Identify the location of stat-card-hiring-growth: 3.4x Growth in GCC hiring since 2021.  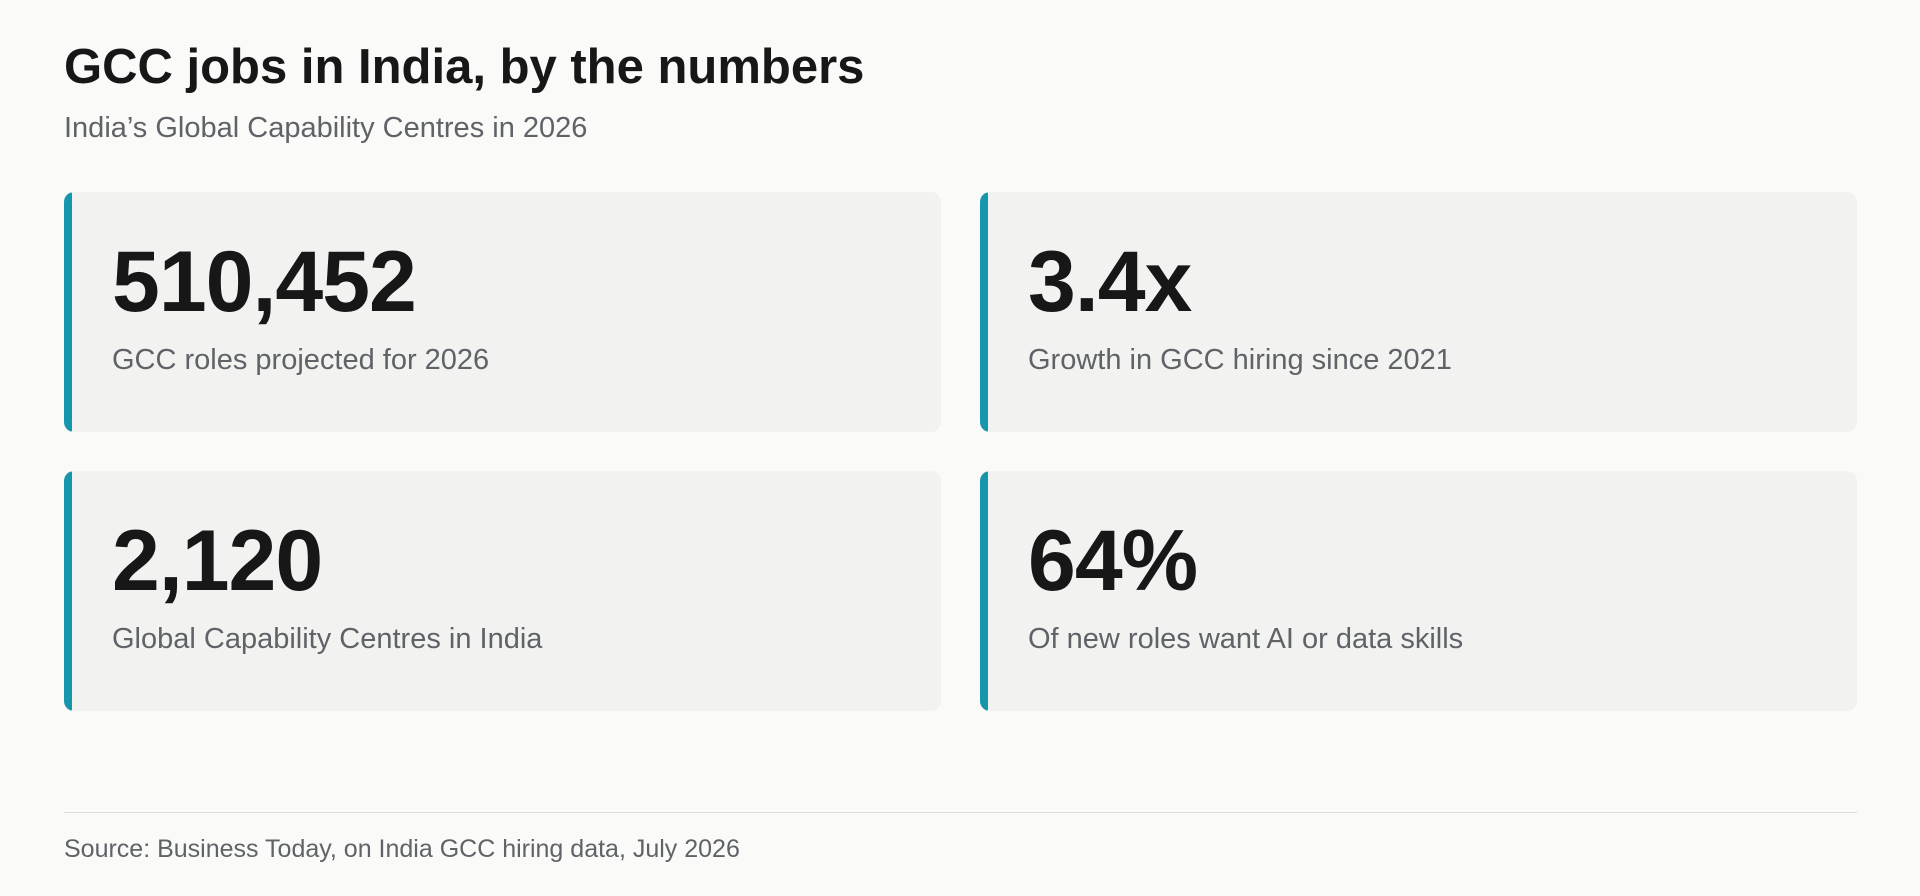
(1418, 312).